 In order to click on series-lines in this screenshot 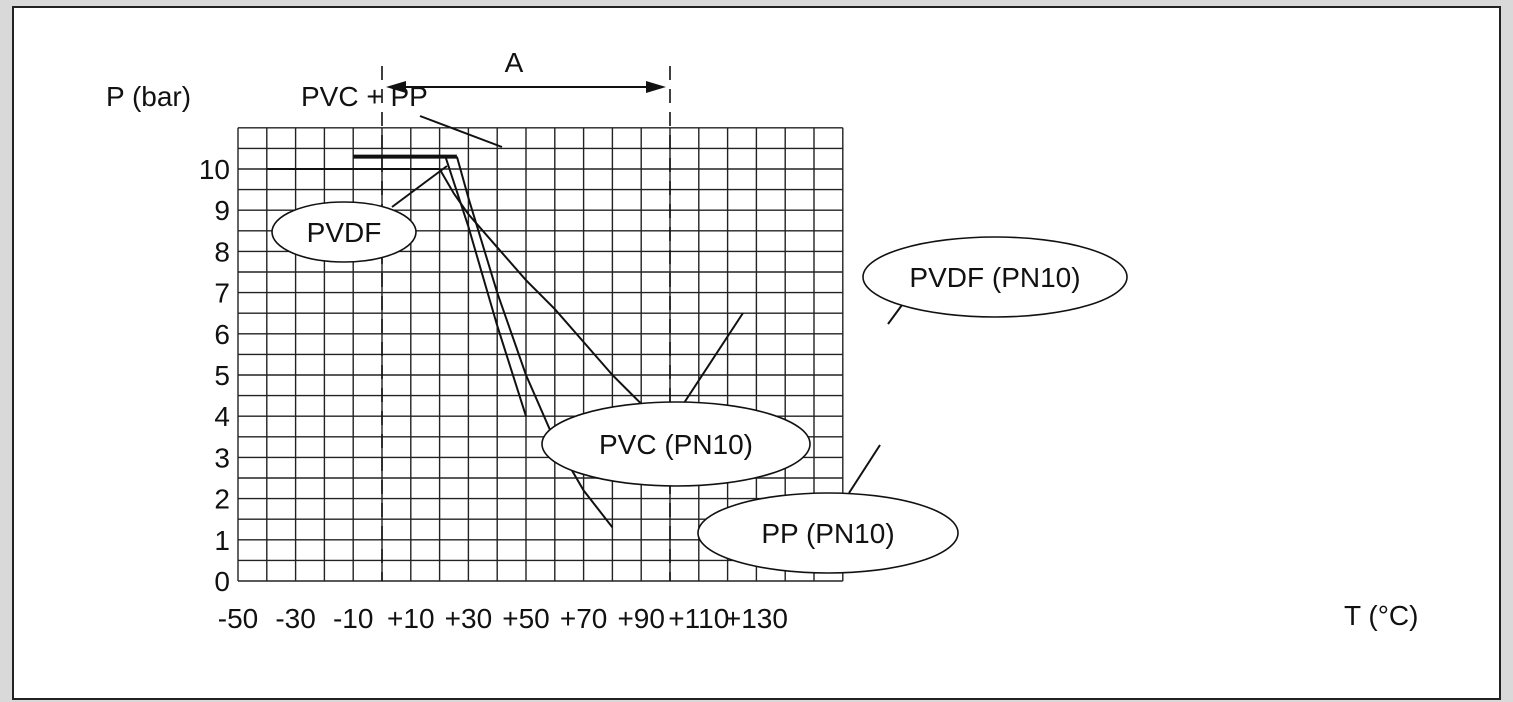, I will do `click(468, 341)`.